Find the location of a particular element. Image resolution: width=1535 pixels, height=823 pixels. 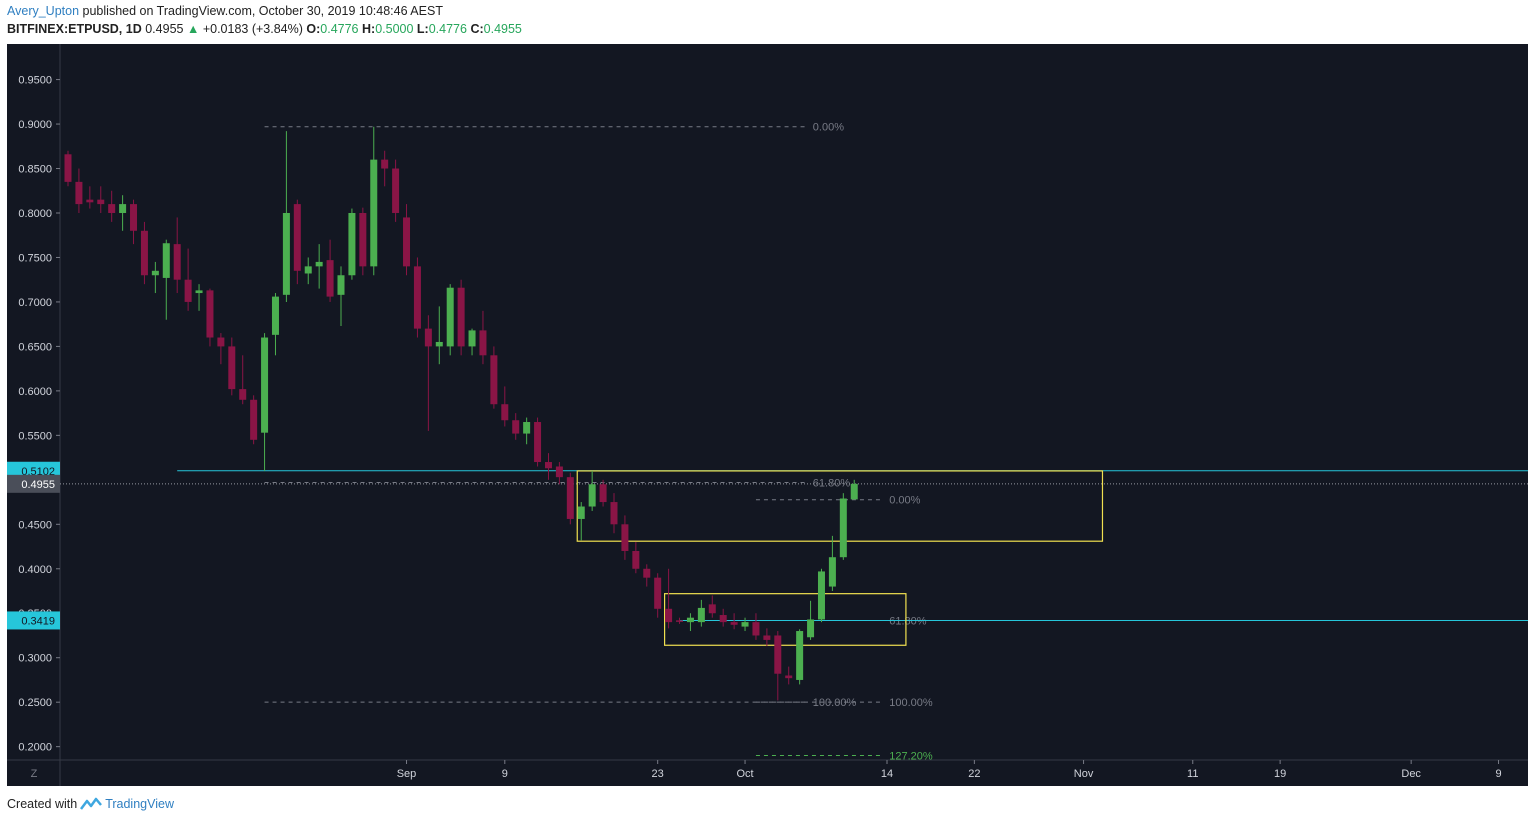

x-tick-label: Oct is located at coordinates (744, 774).